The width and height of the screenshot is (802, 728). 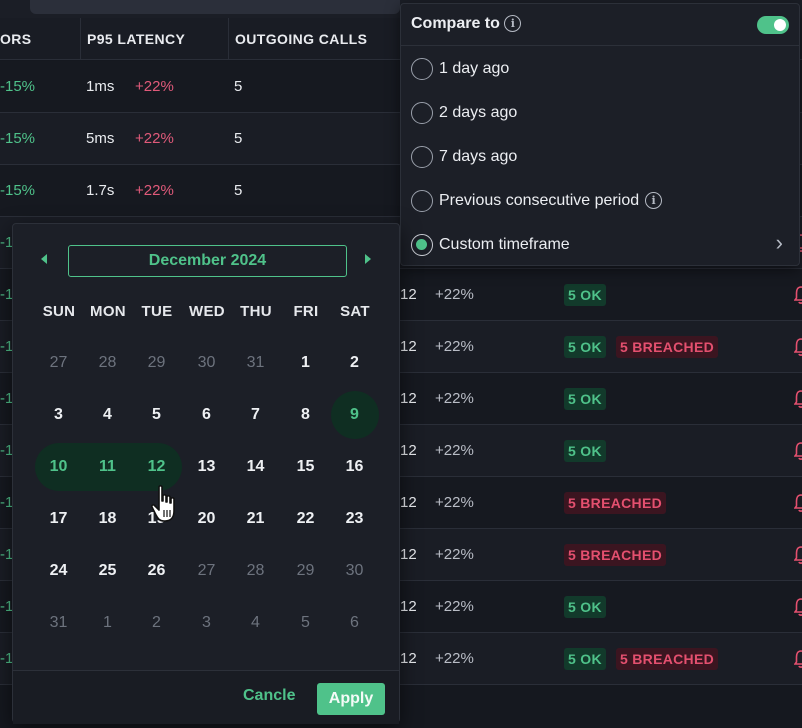 I want to click on calendar-day: 7, so click(x=255, y=414).